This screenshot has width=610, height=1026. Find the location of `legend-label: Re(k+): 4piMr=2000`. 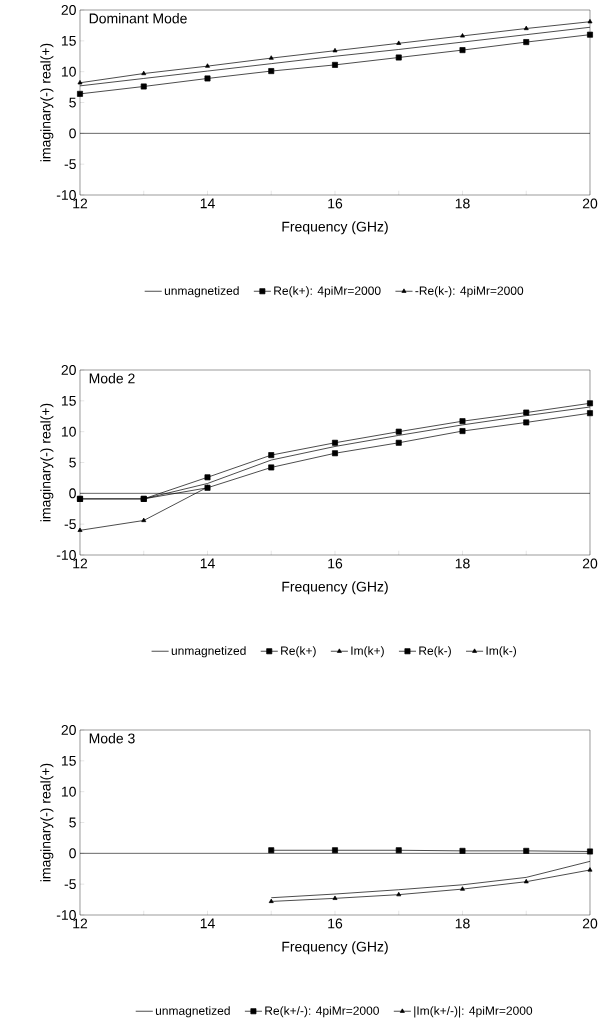

legend-label: Re(k+): 4piMr=2000 is located at coordinates (327, 292).